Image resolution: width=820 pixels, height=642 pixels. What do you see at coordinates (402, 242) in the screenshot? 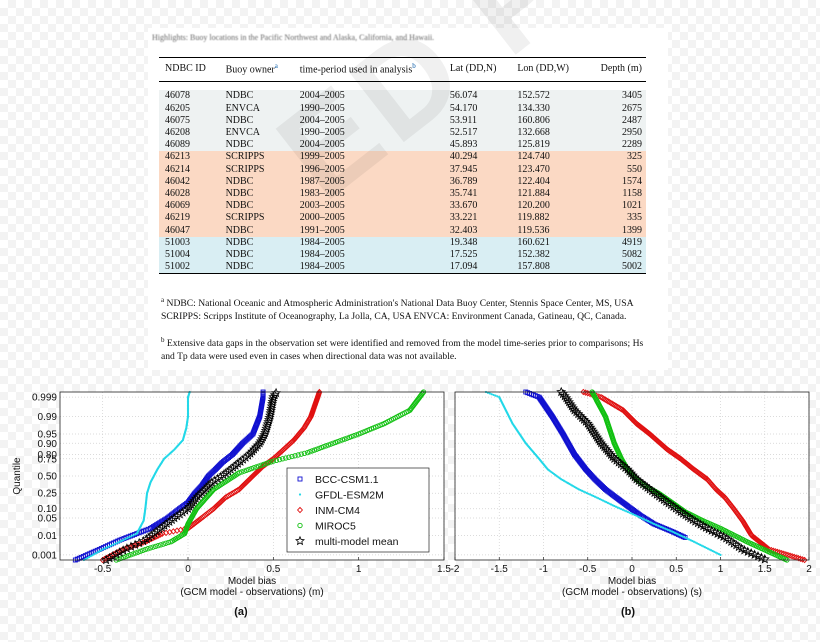
I see `table-row: 51003 NDBC 1984–2005 19.348 160.621 4919` at bounding box center [402, 242].